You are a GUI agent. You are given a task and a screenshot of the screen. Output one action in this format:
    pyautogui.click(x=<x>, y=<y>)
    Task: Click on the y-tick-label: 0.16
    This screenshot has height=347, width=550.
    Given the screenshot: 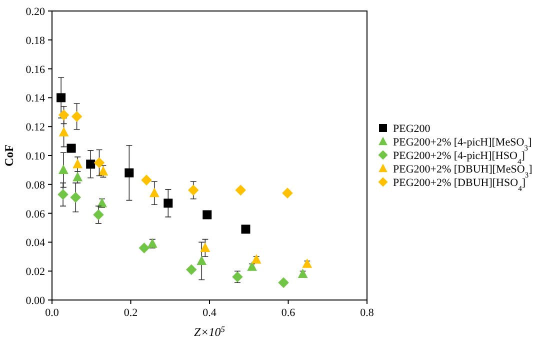 What is the action you would take?
    pyautogui.click(x=36, y=70)
    